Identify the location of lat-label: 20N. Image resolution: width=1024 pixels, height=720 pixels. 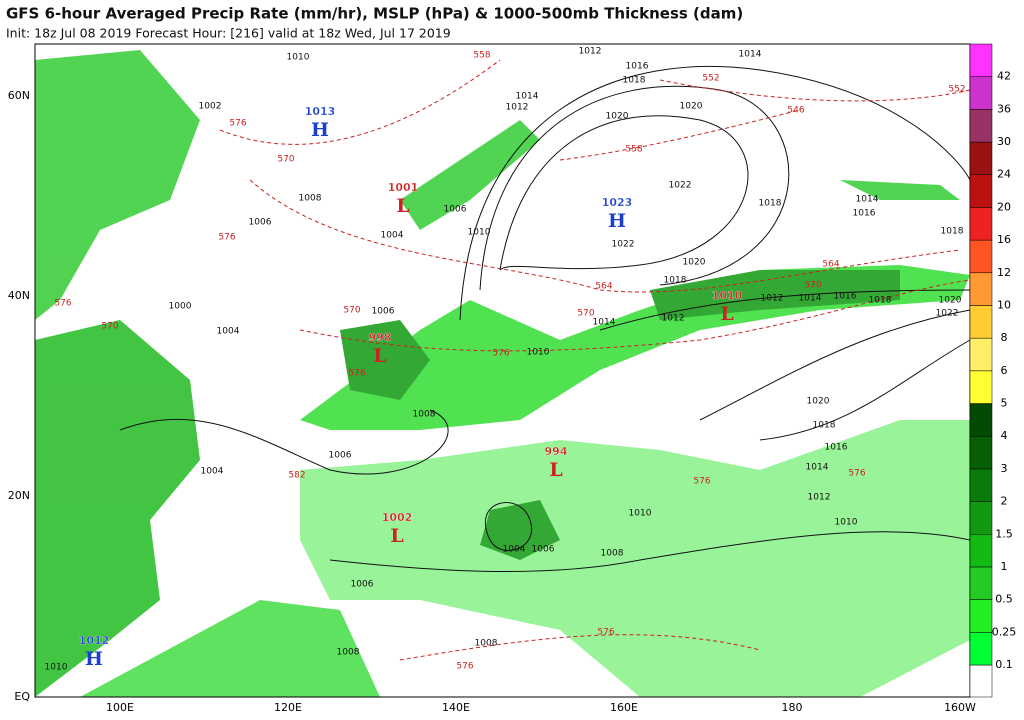
(19, 495).